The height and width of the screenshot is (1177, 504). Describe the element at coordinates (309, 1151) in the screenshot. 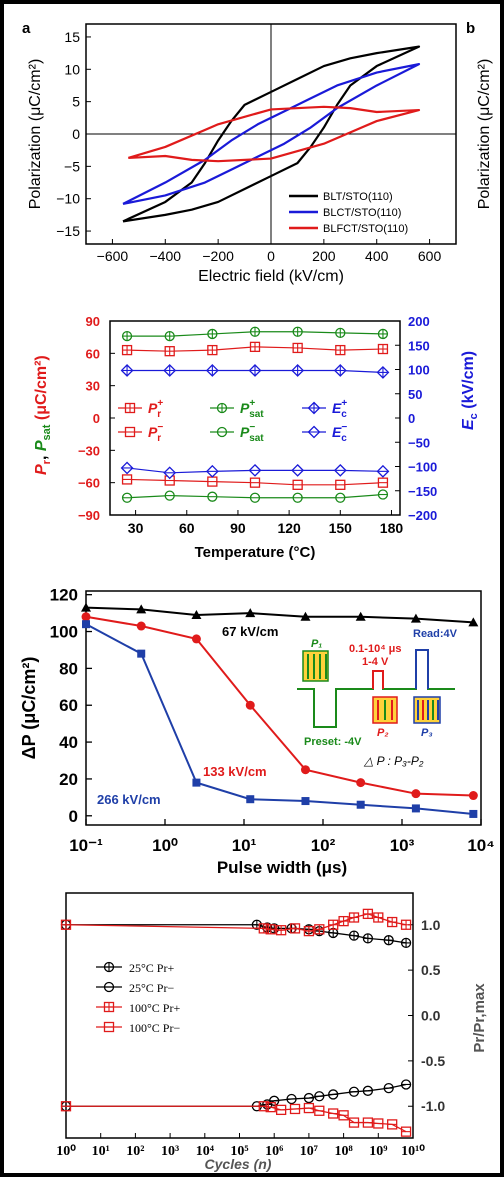

I see `chart4-x-tick-label: 10⁷` at that location.